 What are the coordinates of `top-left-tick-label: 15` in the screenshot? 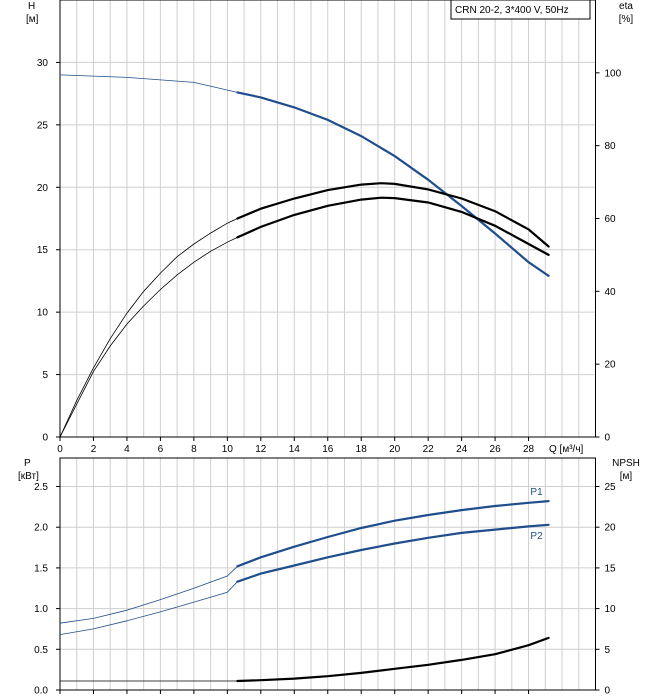 It's located at (43, 250).